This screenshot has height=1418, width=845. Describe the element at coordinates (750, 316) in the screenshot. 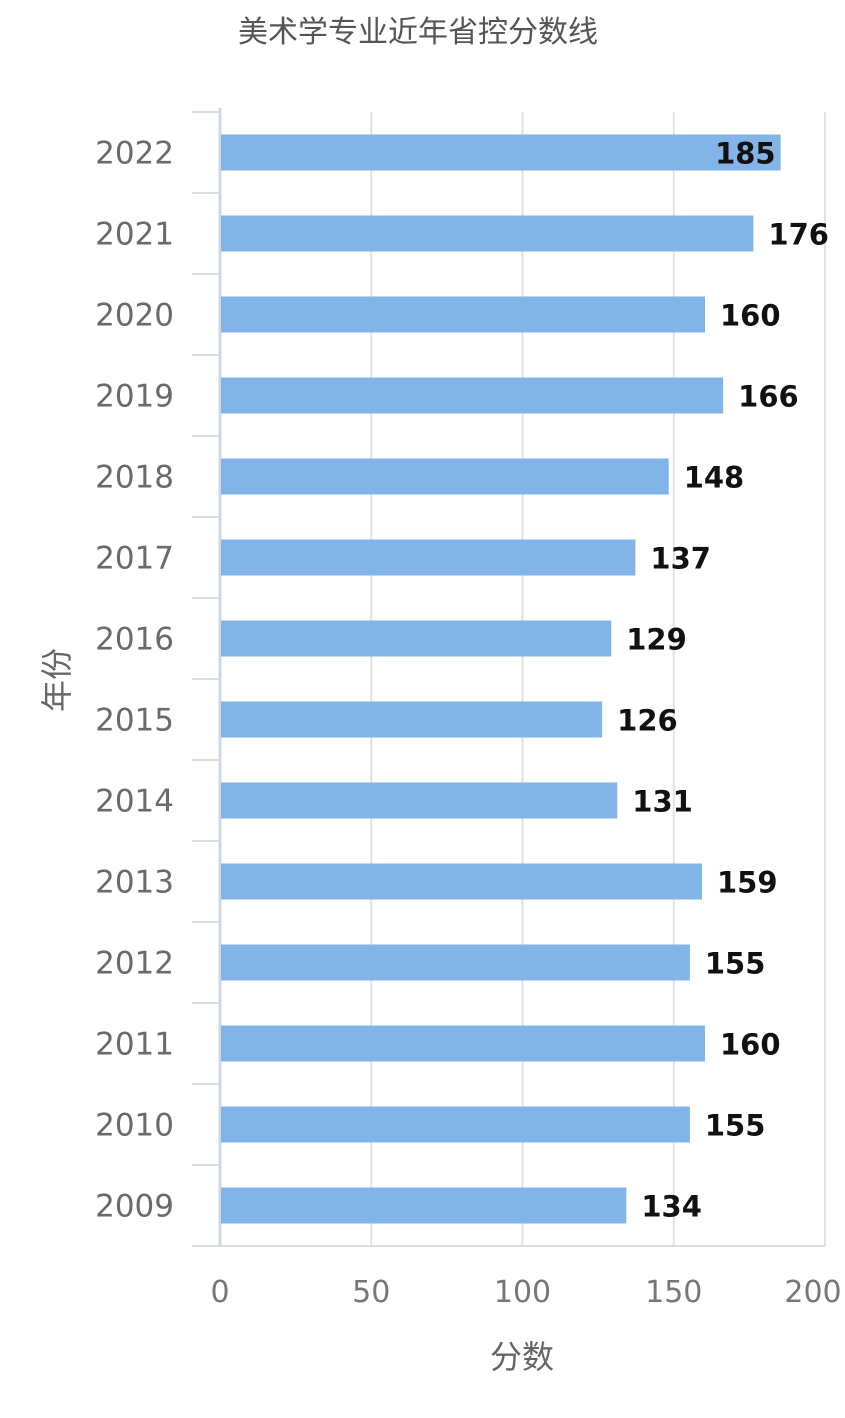

I see `value-label-2020: 160` at that location.